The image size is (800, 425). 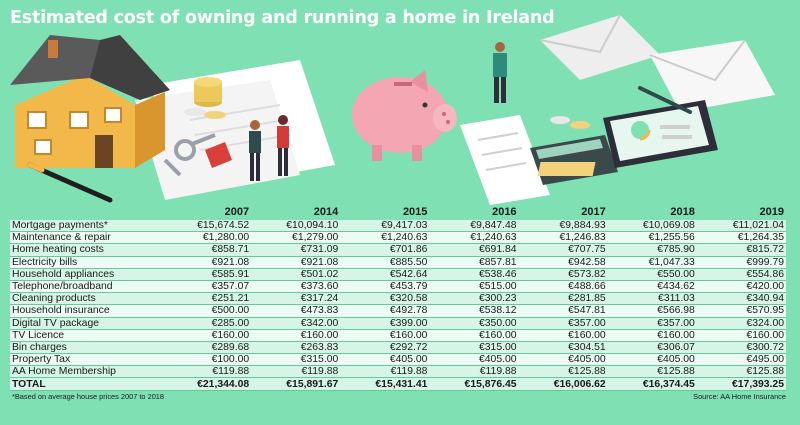 I want to click on cost-cell: €573.82, so click(x=563, y=274).